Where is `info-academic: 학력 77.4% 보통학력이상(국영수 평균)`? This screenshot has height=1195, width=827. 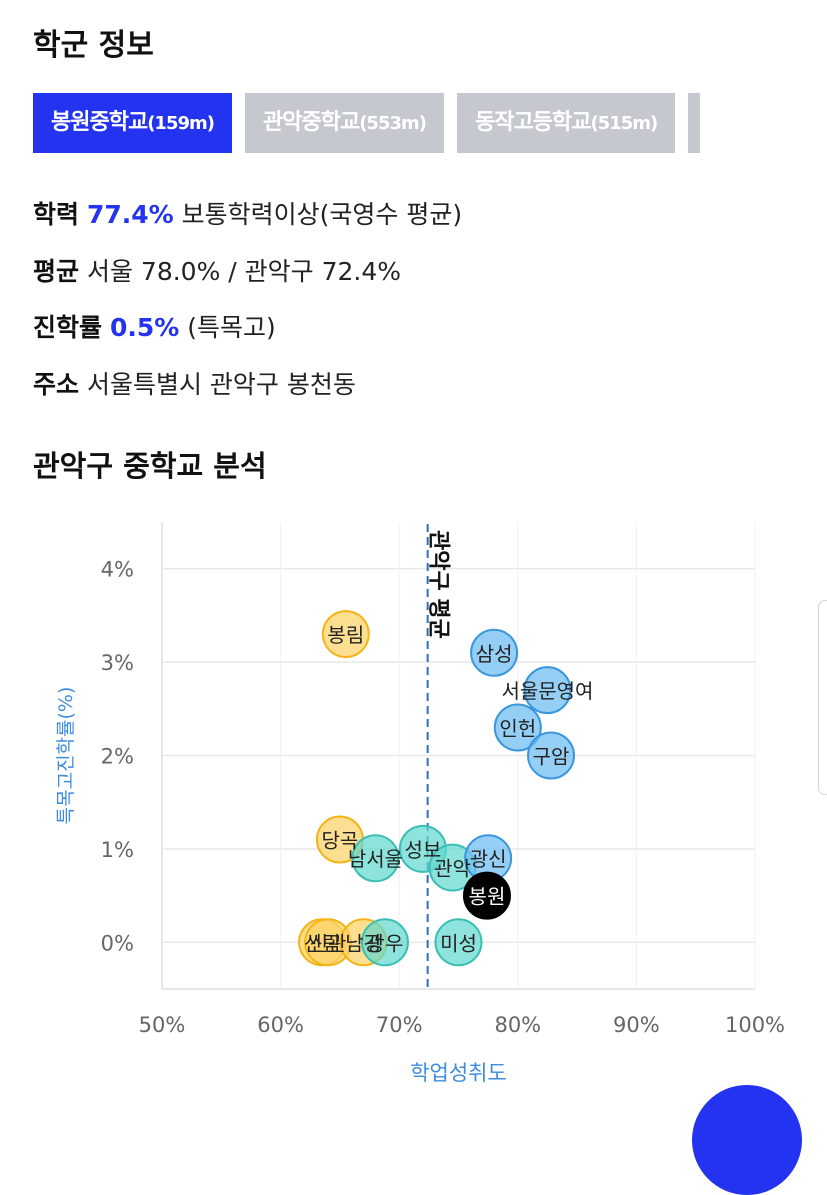 info-academic: 학력 77.4% 보통학력이상(국영수 평균) is located at coordinates (247, 213).